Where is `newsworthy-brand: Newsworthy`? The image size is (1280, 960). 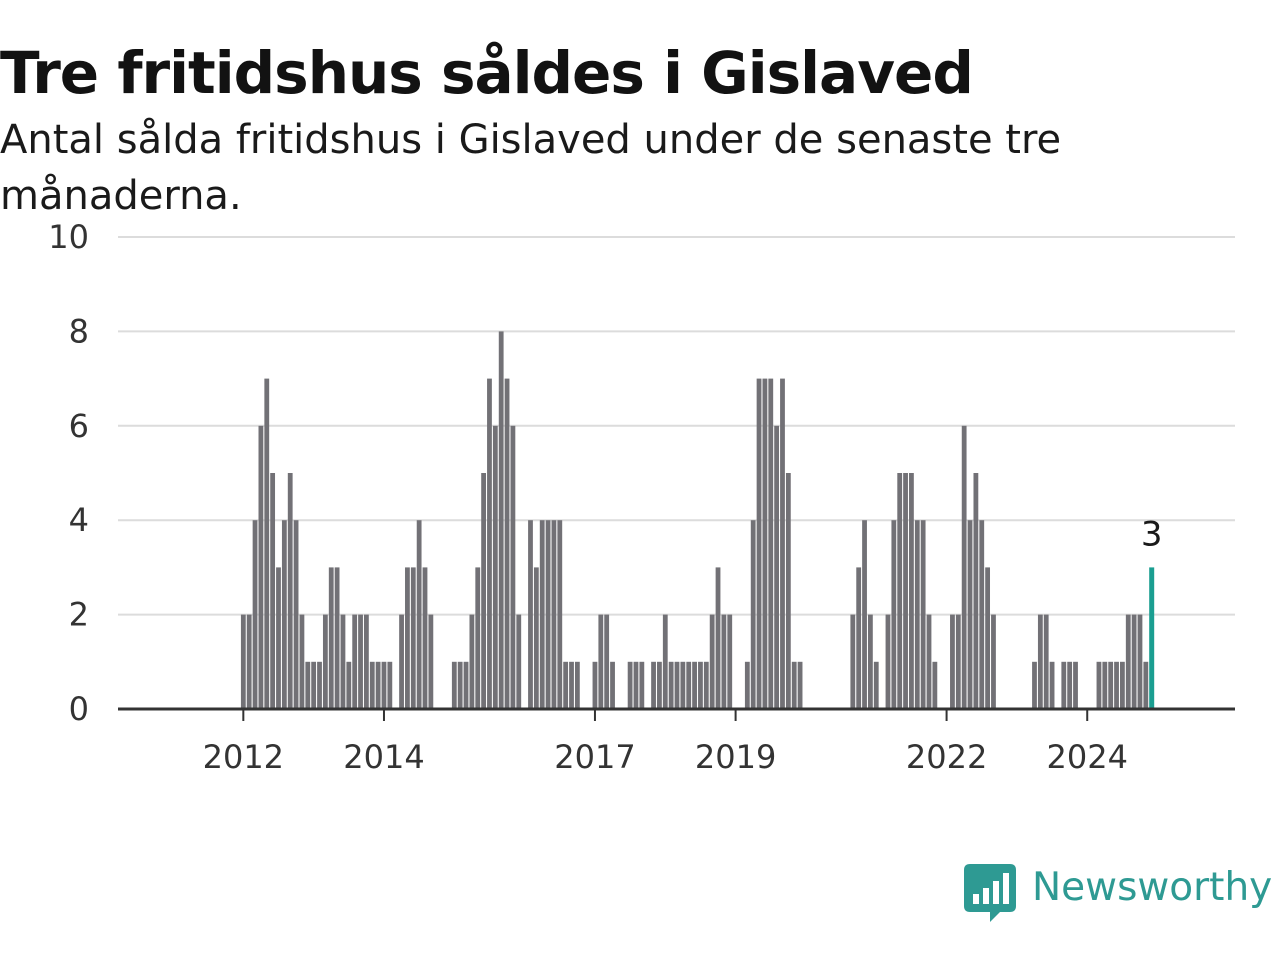 newsworthy-brand: Newsworthy is located at coordinates (1120, 894).